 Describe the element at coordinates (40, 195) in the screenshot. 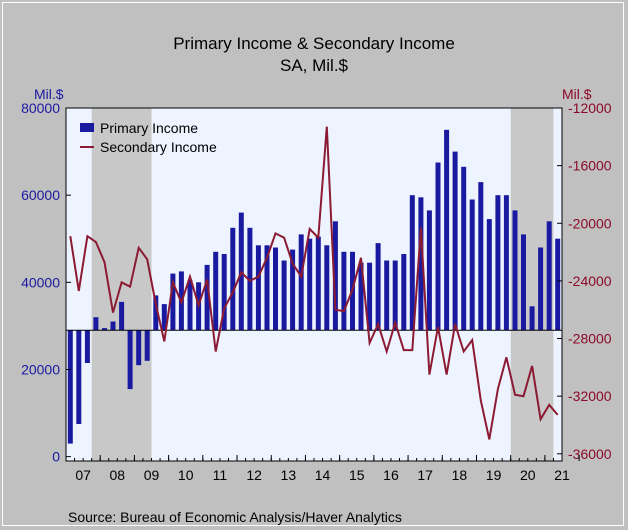

I see `left-tick-label: 60000` at that location.